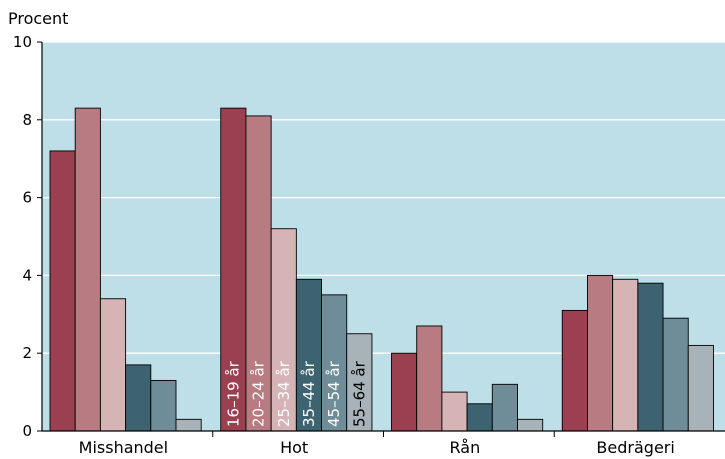 This screenshot has height=459, width=725. I want to click on x-tick-label: Bedrägeri, so click(635, 447).